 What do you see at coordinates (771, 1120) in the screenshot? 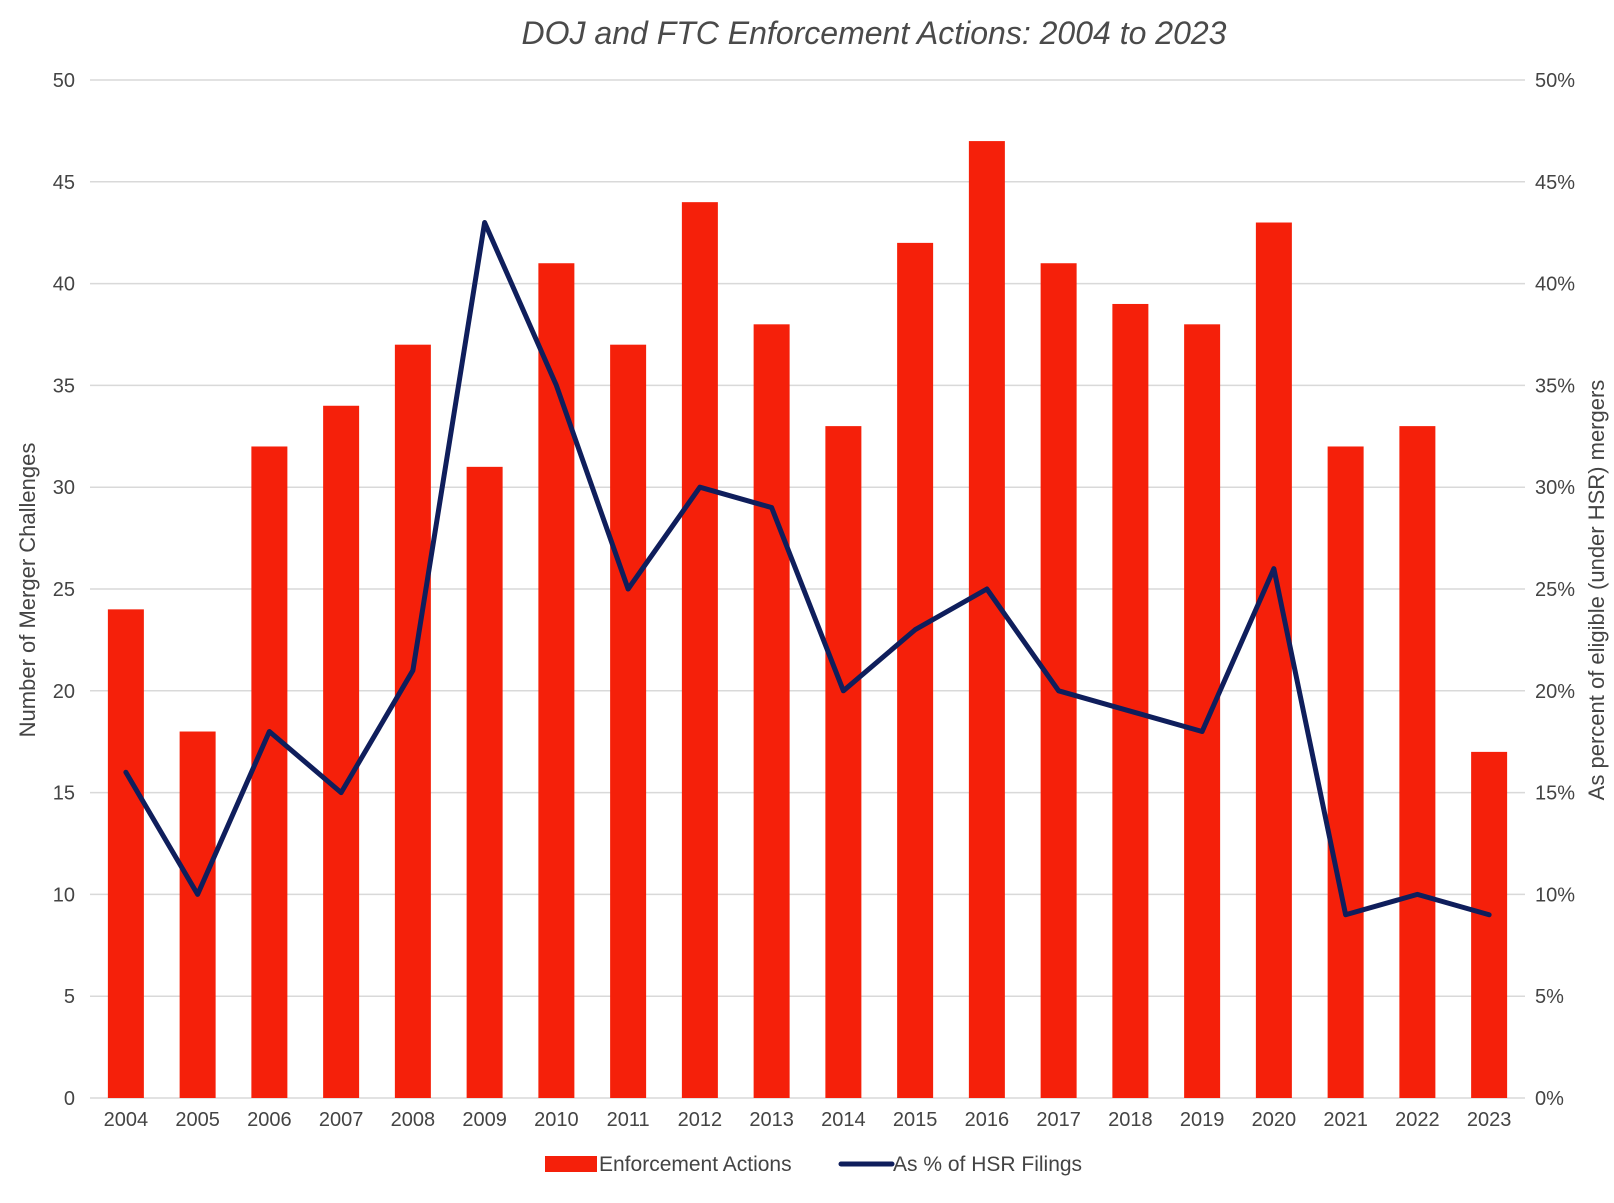
I see `x-tick-label: 2013` at bounding box center [771, 1120].